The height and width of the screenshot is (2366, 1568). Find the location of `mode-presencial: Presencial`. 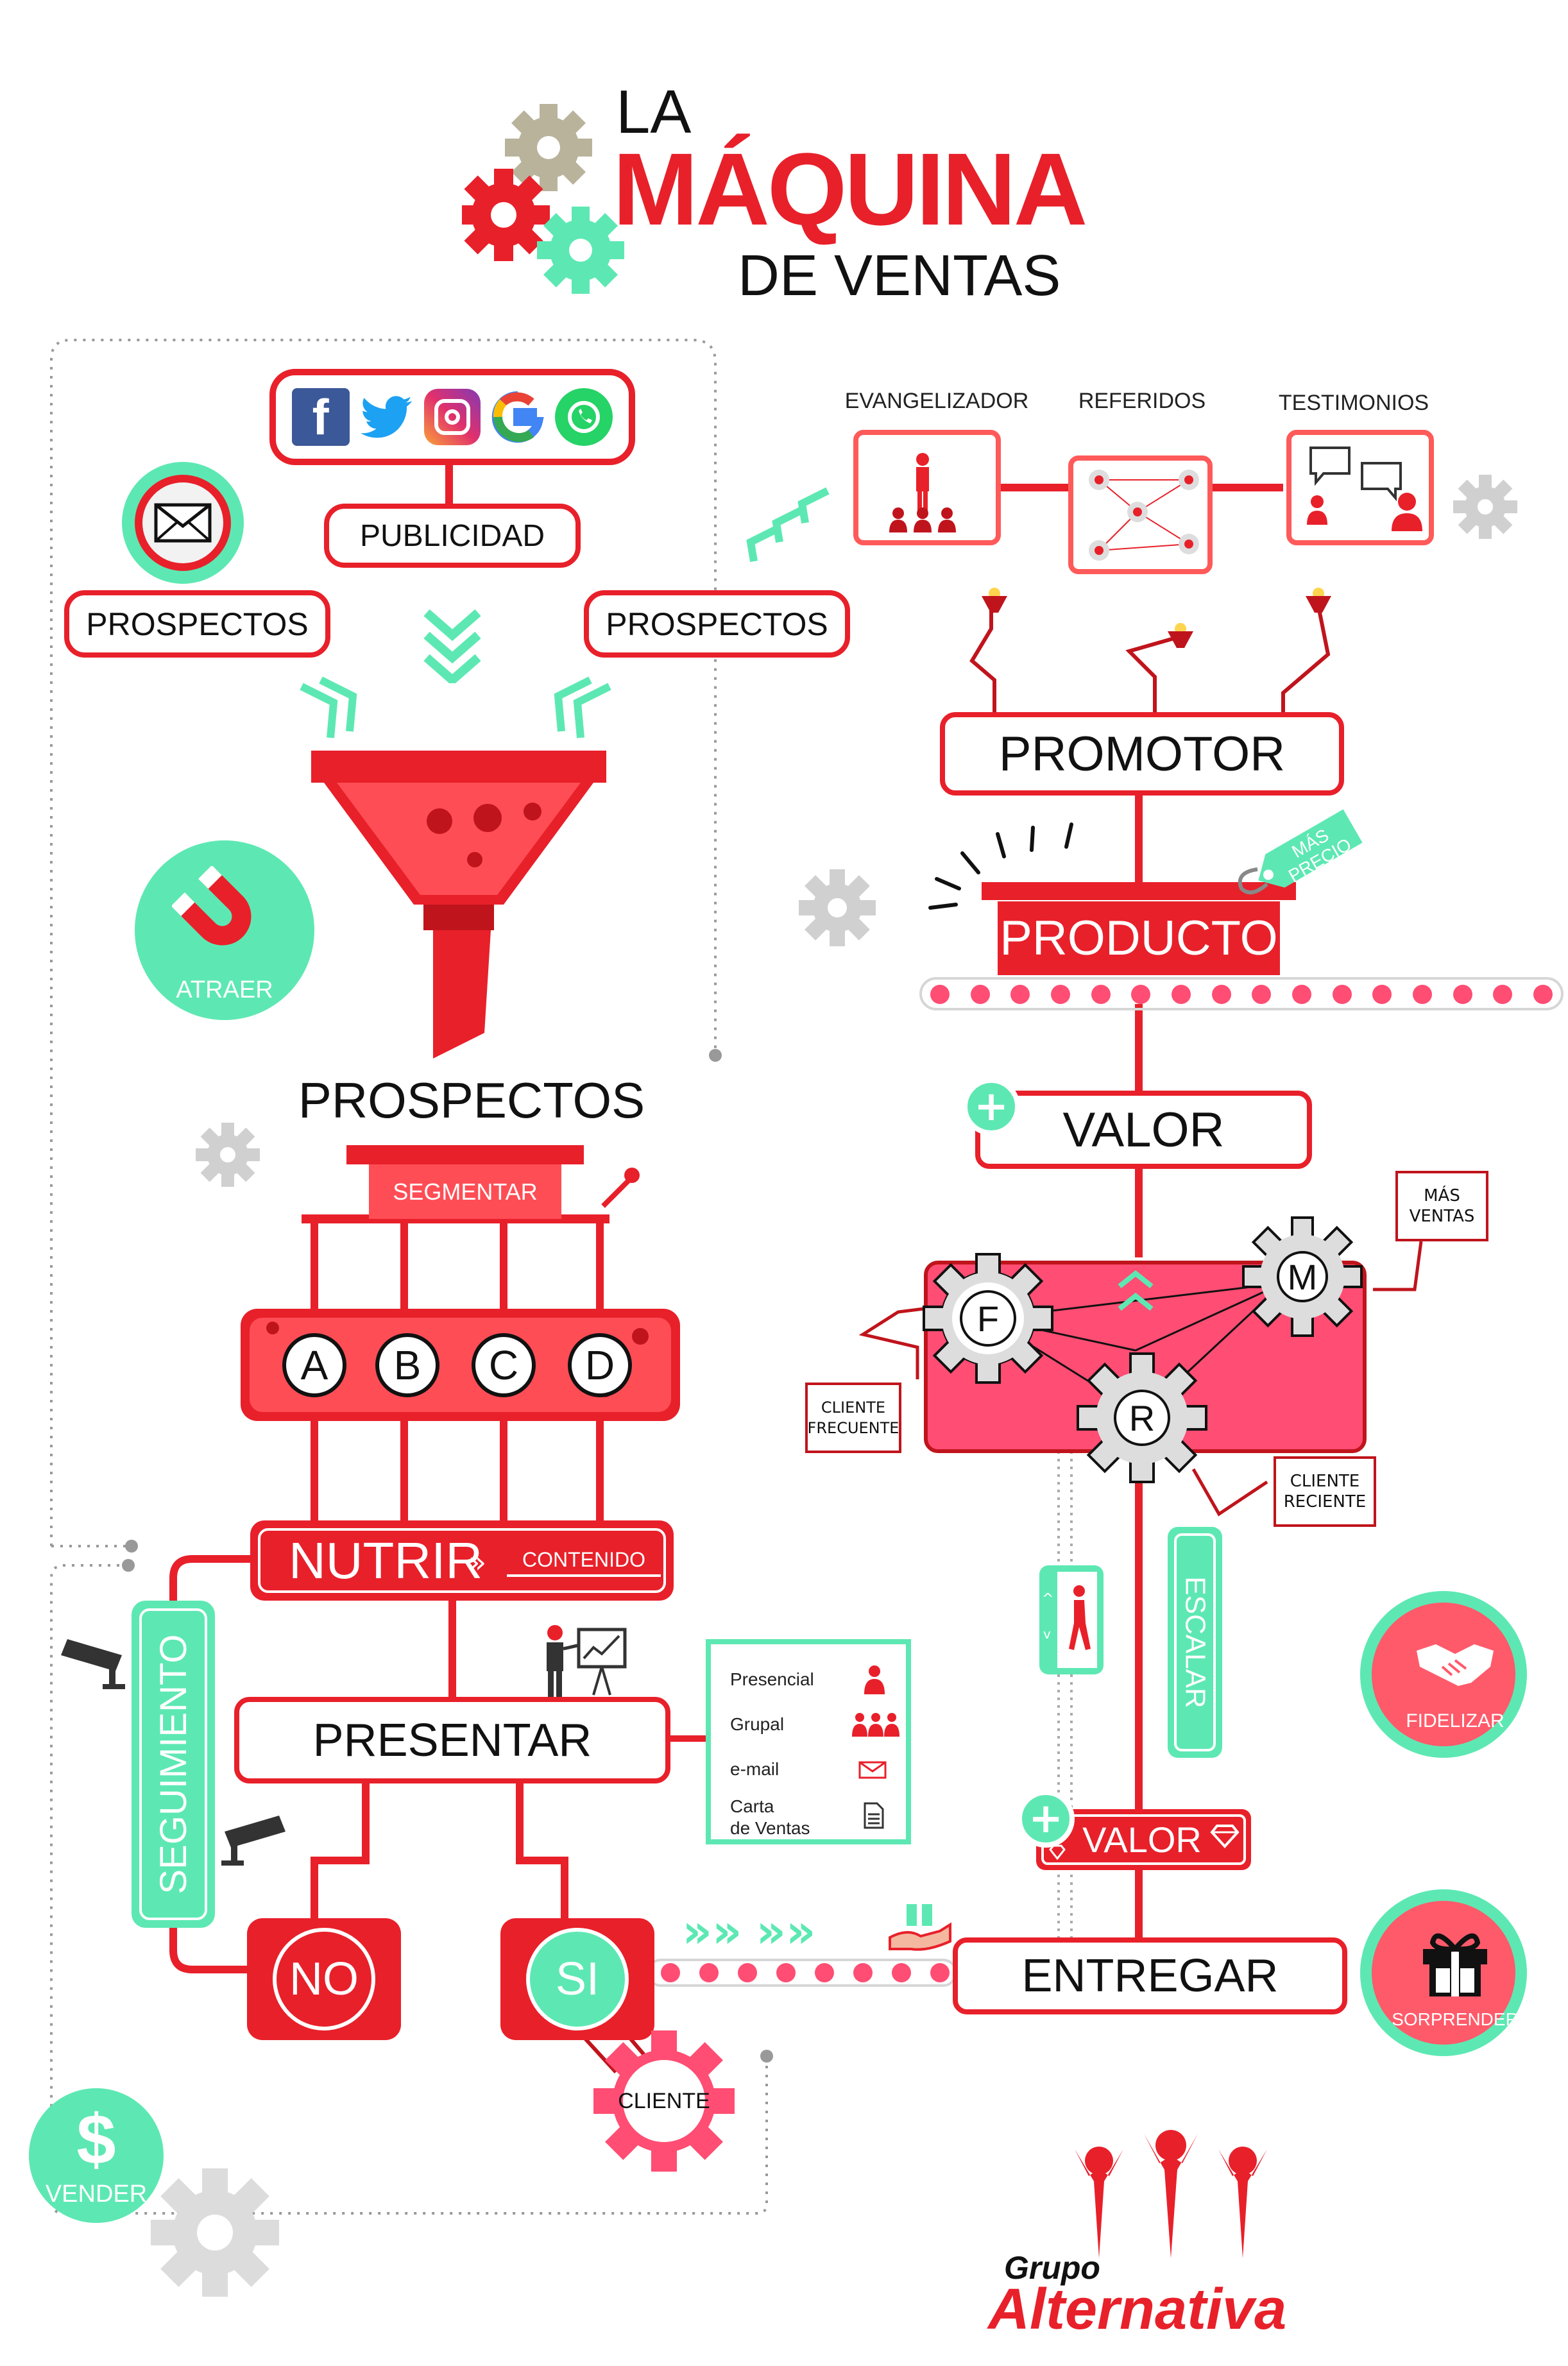

mode-presencial: Presencial is located at coordinates (816, 1680).